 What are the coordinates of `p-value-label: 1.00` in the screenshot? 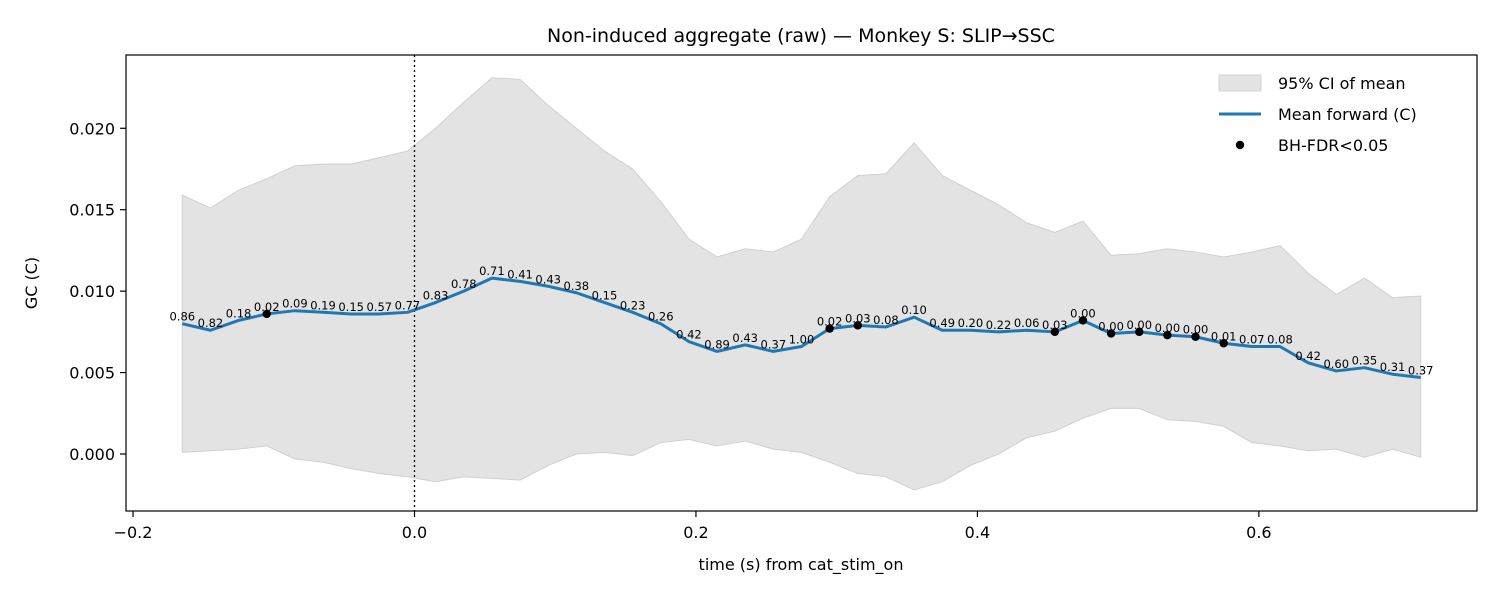 It's located at (802, 340).